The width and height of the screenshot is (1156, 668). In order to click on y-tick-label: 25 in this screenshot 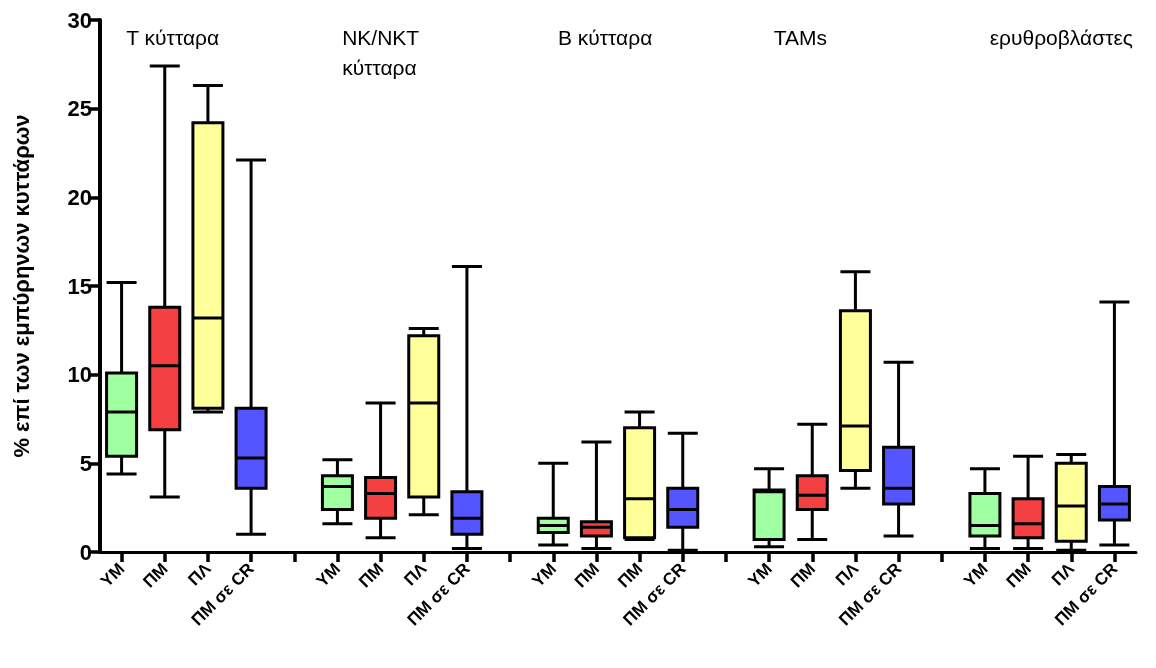, I will do `click(79, 109)`.